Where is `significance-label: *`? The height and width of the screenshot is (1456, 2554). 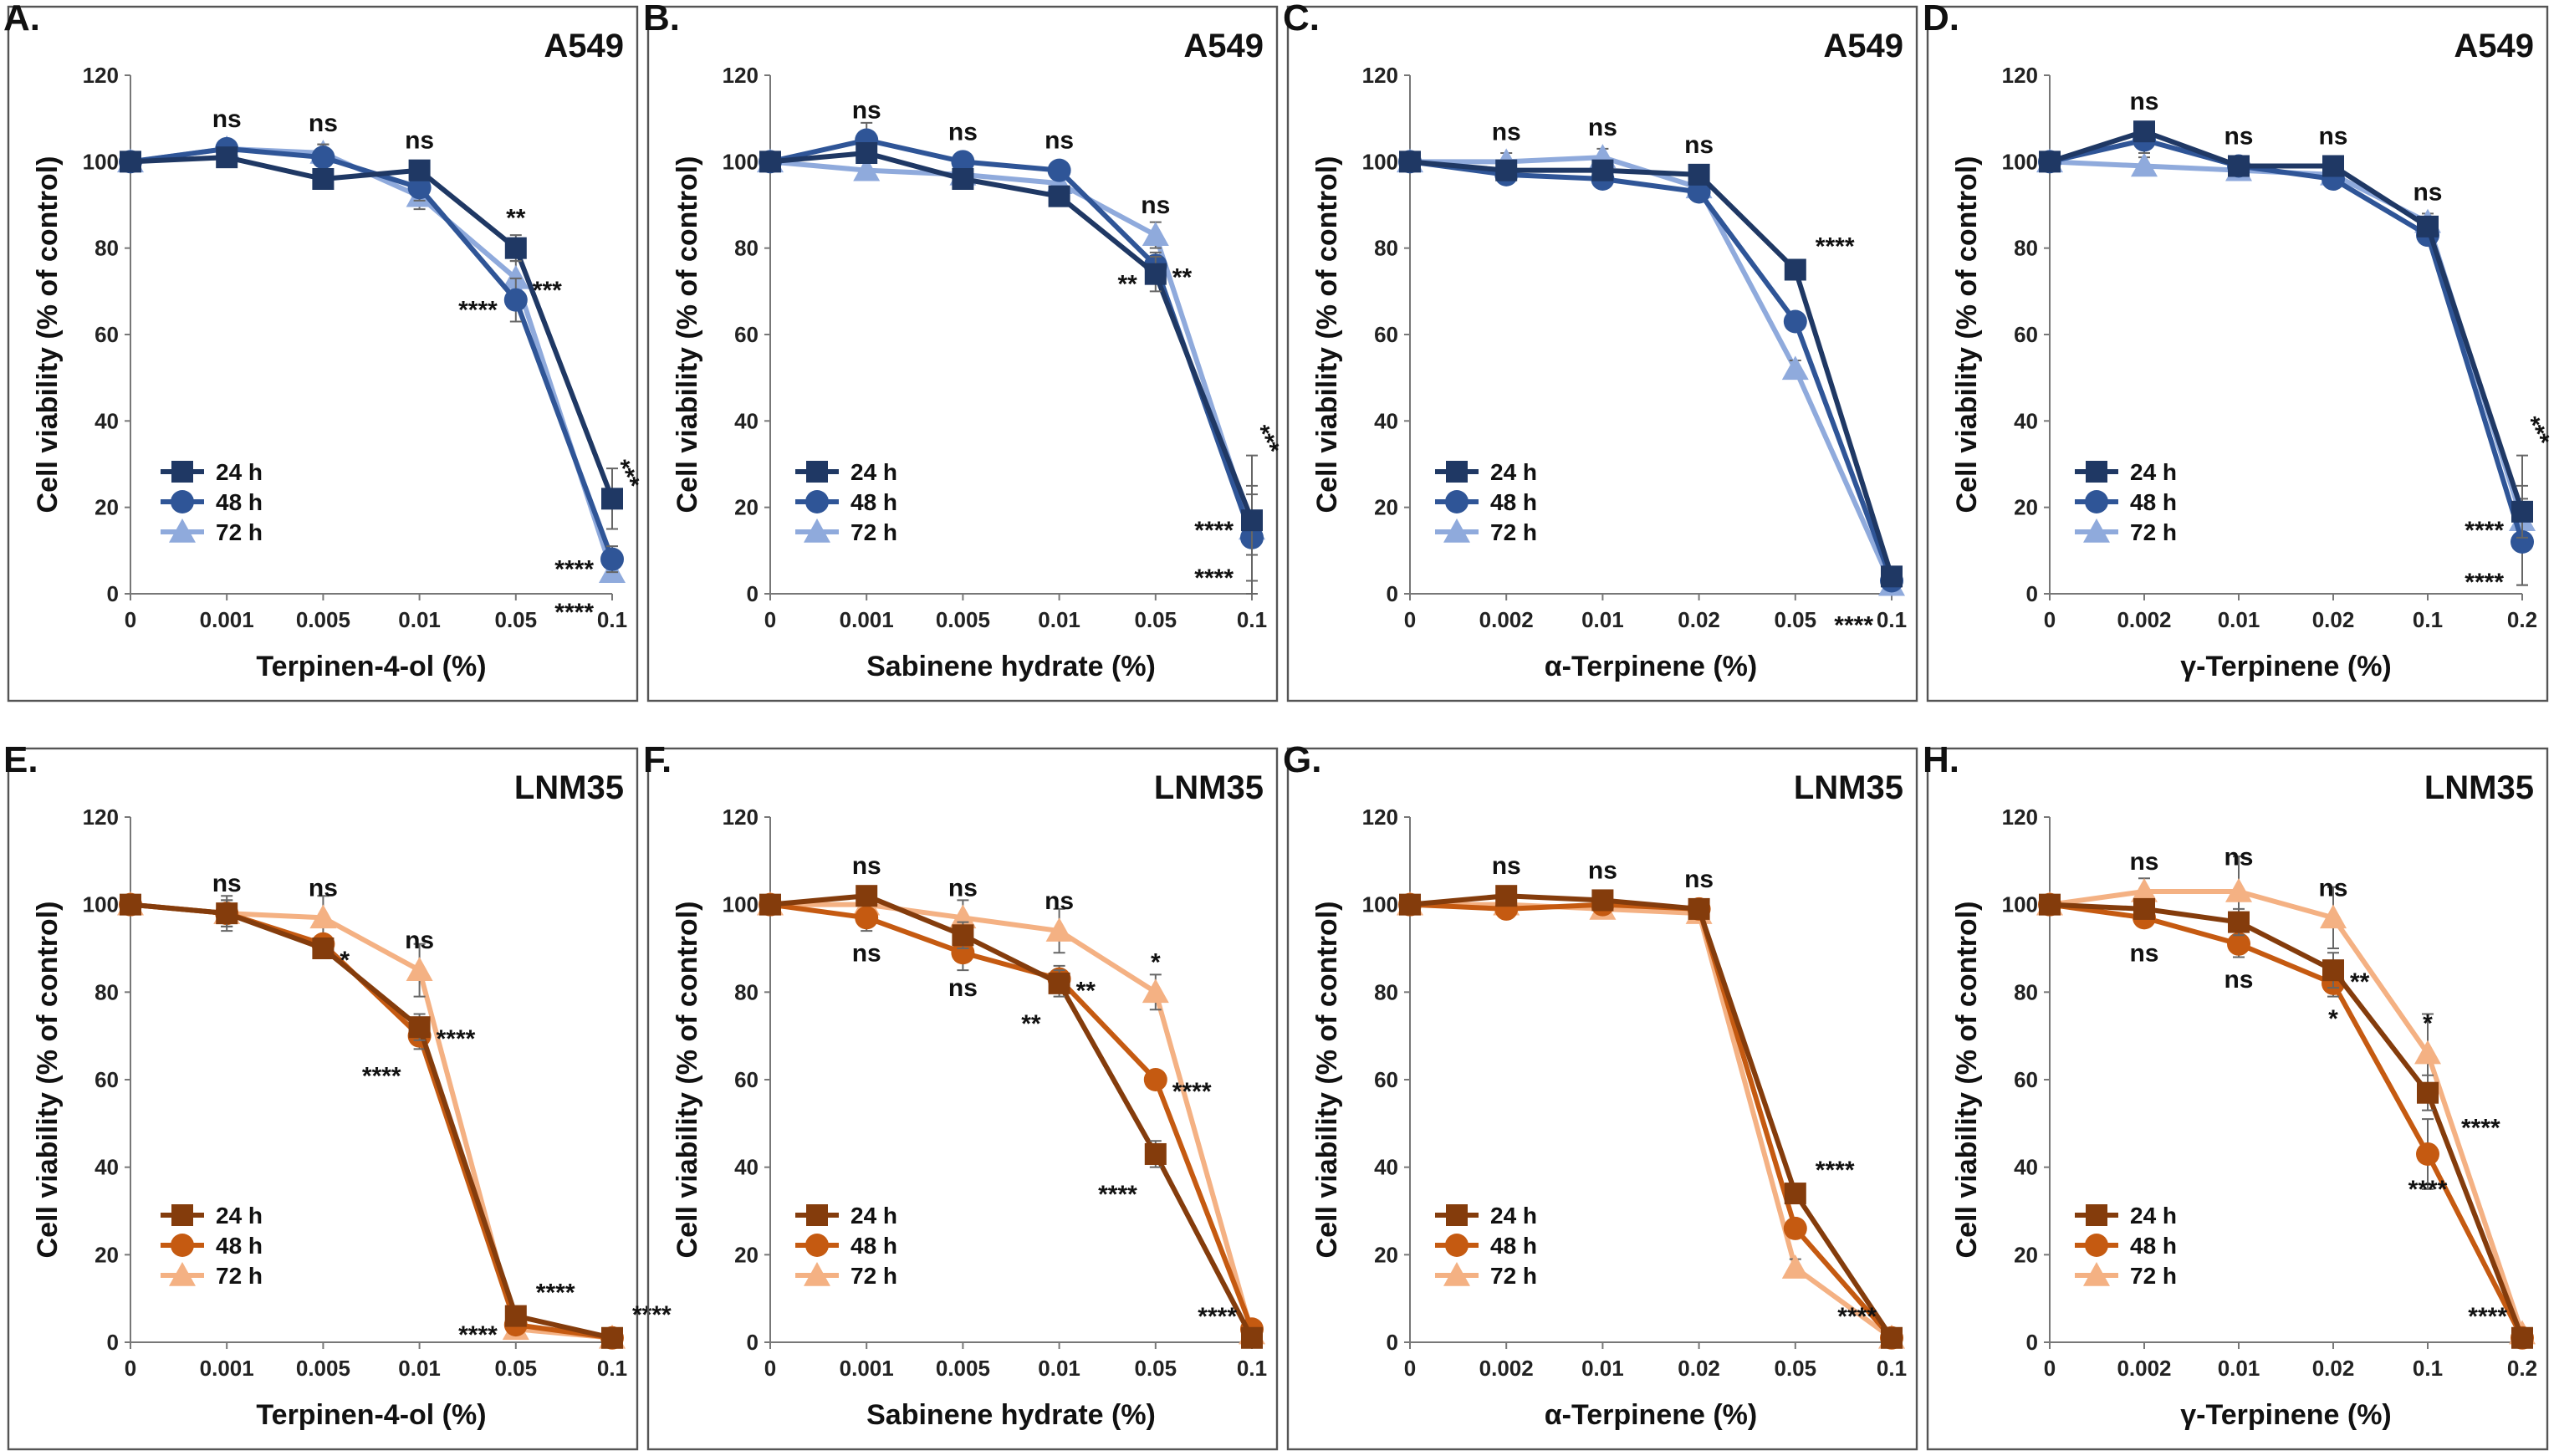
significance-label: * is located at coordinates (1156, 962).